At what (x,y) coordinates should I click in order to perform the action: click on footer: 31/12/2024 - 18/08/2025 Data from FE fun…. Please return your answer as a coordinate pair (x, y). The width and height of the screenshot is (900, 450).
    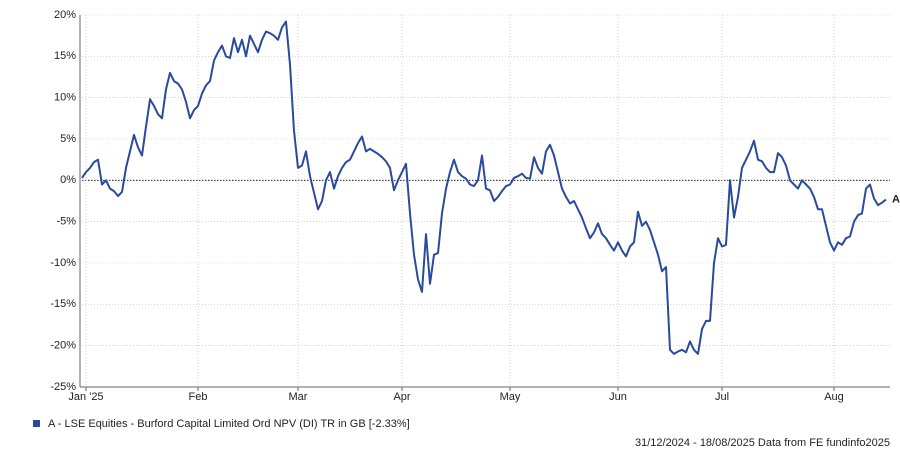
    Looking at the image, I should click on (762, 443).